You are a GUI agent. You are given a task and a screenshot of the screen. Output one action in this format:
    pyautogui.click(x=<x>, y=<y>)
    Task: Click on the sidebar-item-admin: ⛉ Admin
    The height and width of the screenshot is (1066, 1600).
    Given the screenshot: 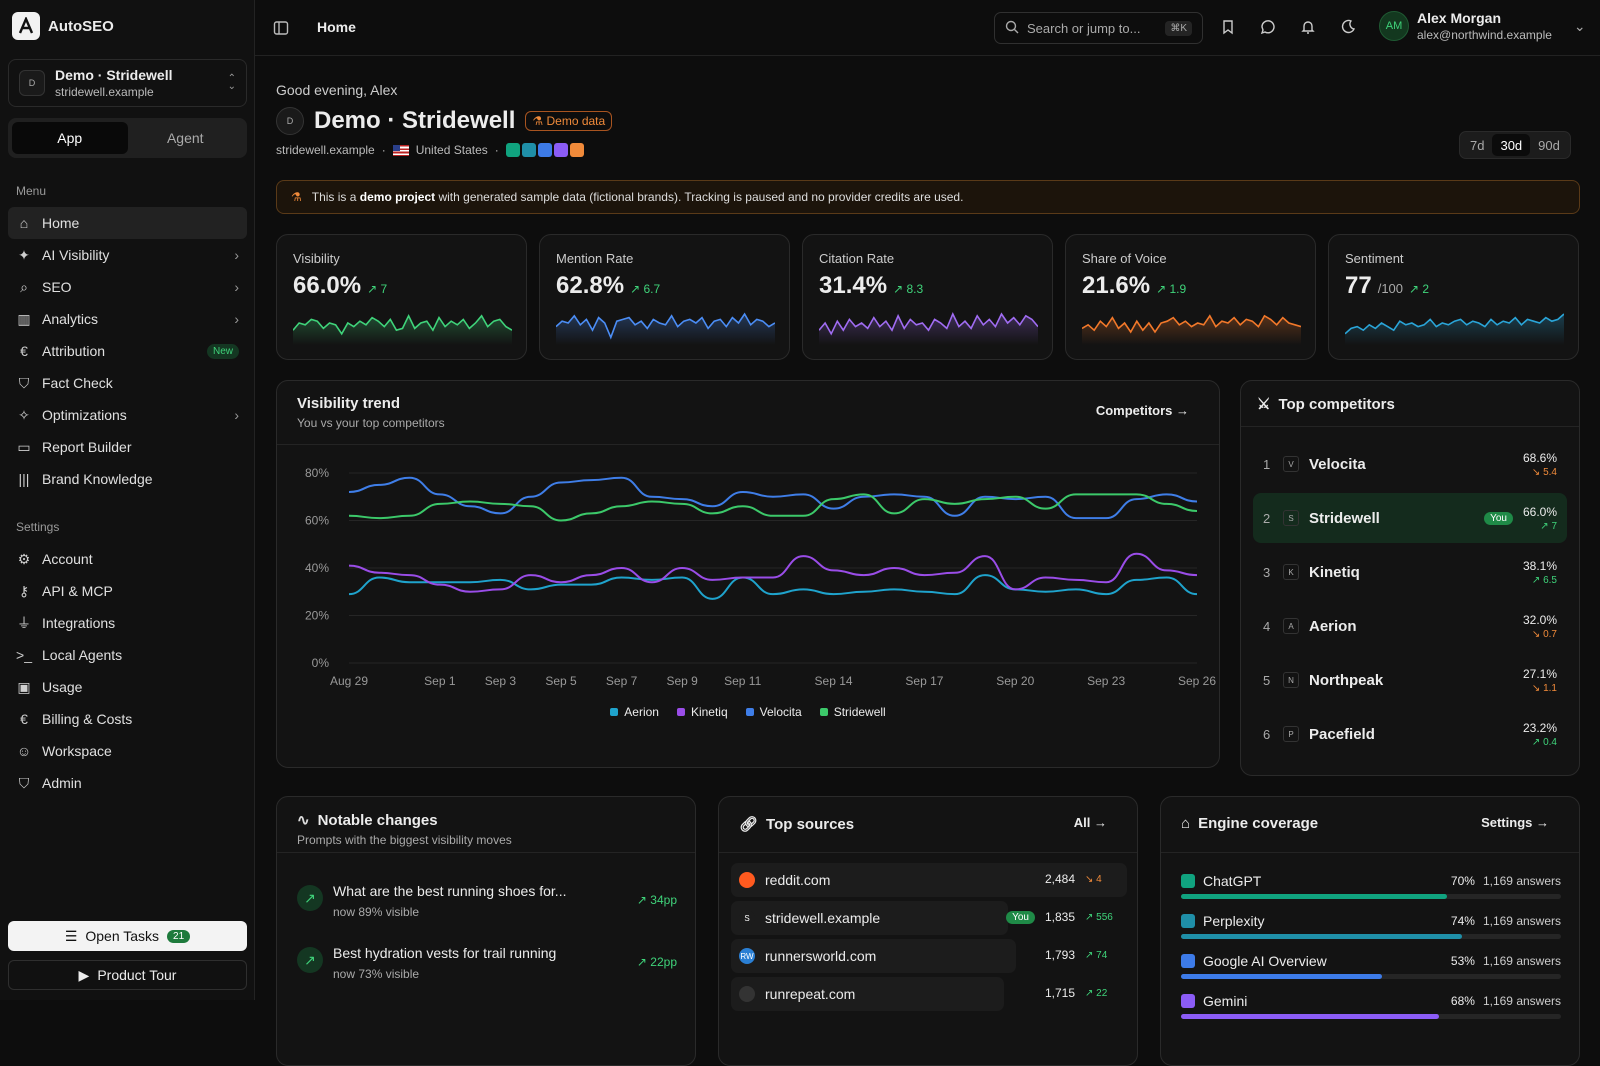 What is the action you would take?
    pyautogui.click(x=127, y=783)
    